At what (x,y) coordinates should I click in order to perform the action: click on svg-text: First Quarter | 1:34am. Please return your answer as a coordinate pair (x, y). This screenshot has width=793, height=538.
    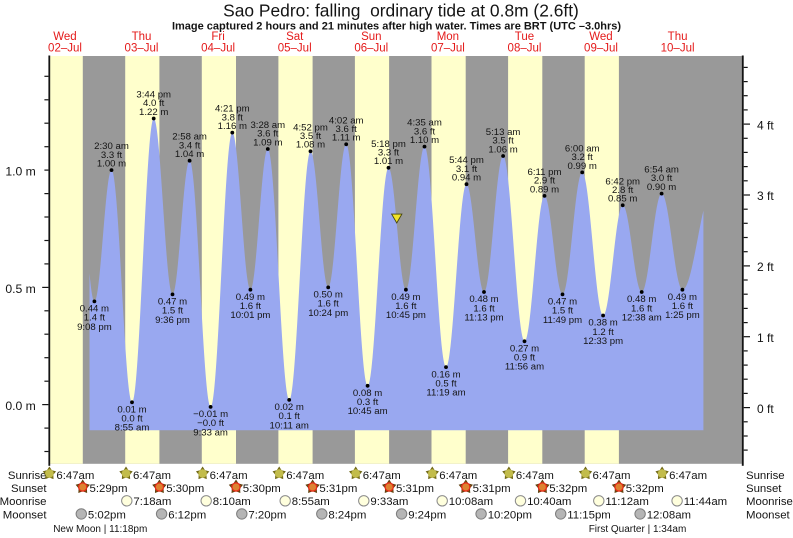
    Looking at the image, I should click on (638, 529).